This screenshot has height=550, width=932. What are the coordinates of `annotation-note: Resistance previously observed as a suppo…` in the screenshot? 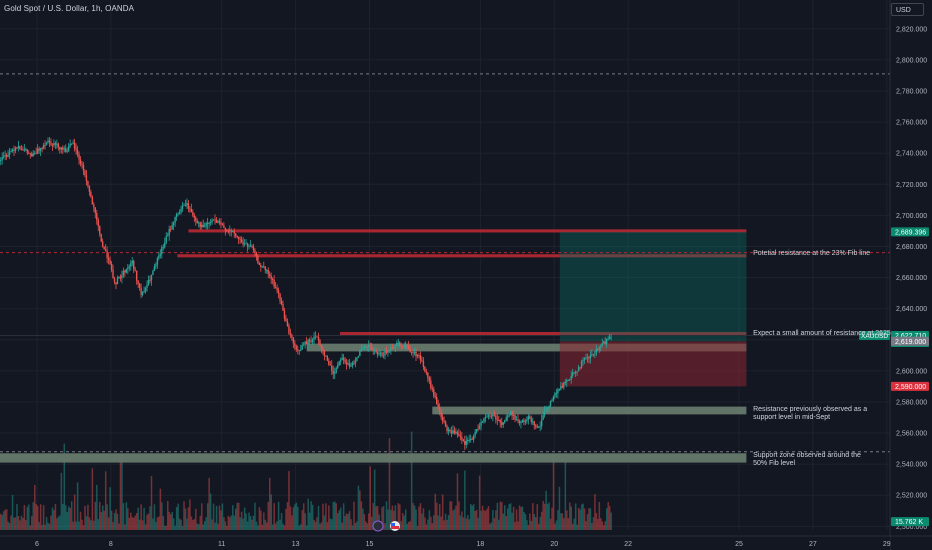 It's located at (810, 414).